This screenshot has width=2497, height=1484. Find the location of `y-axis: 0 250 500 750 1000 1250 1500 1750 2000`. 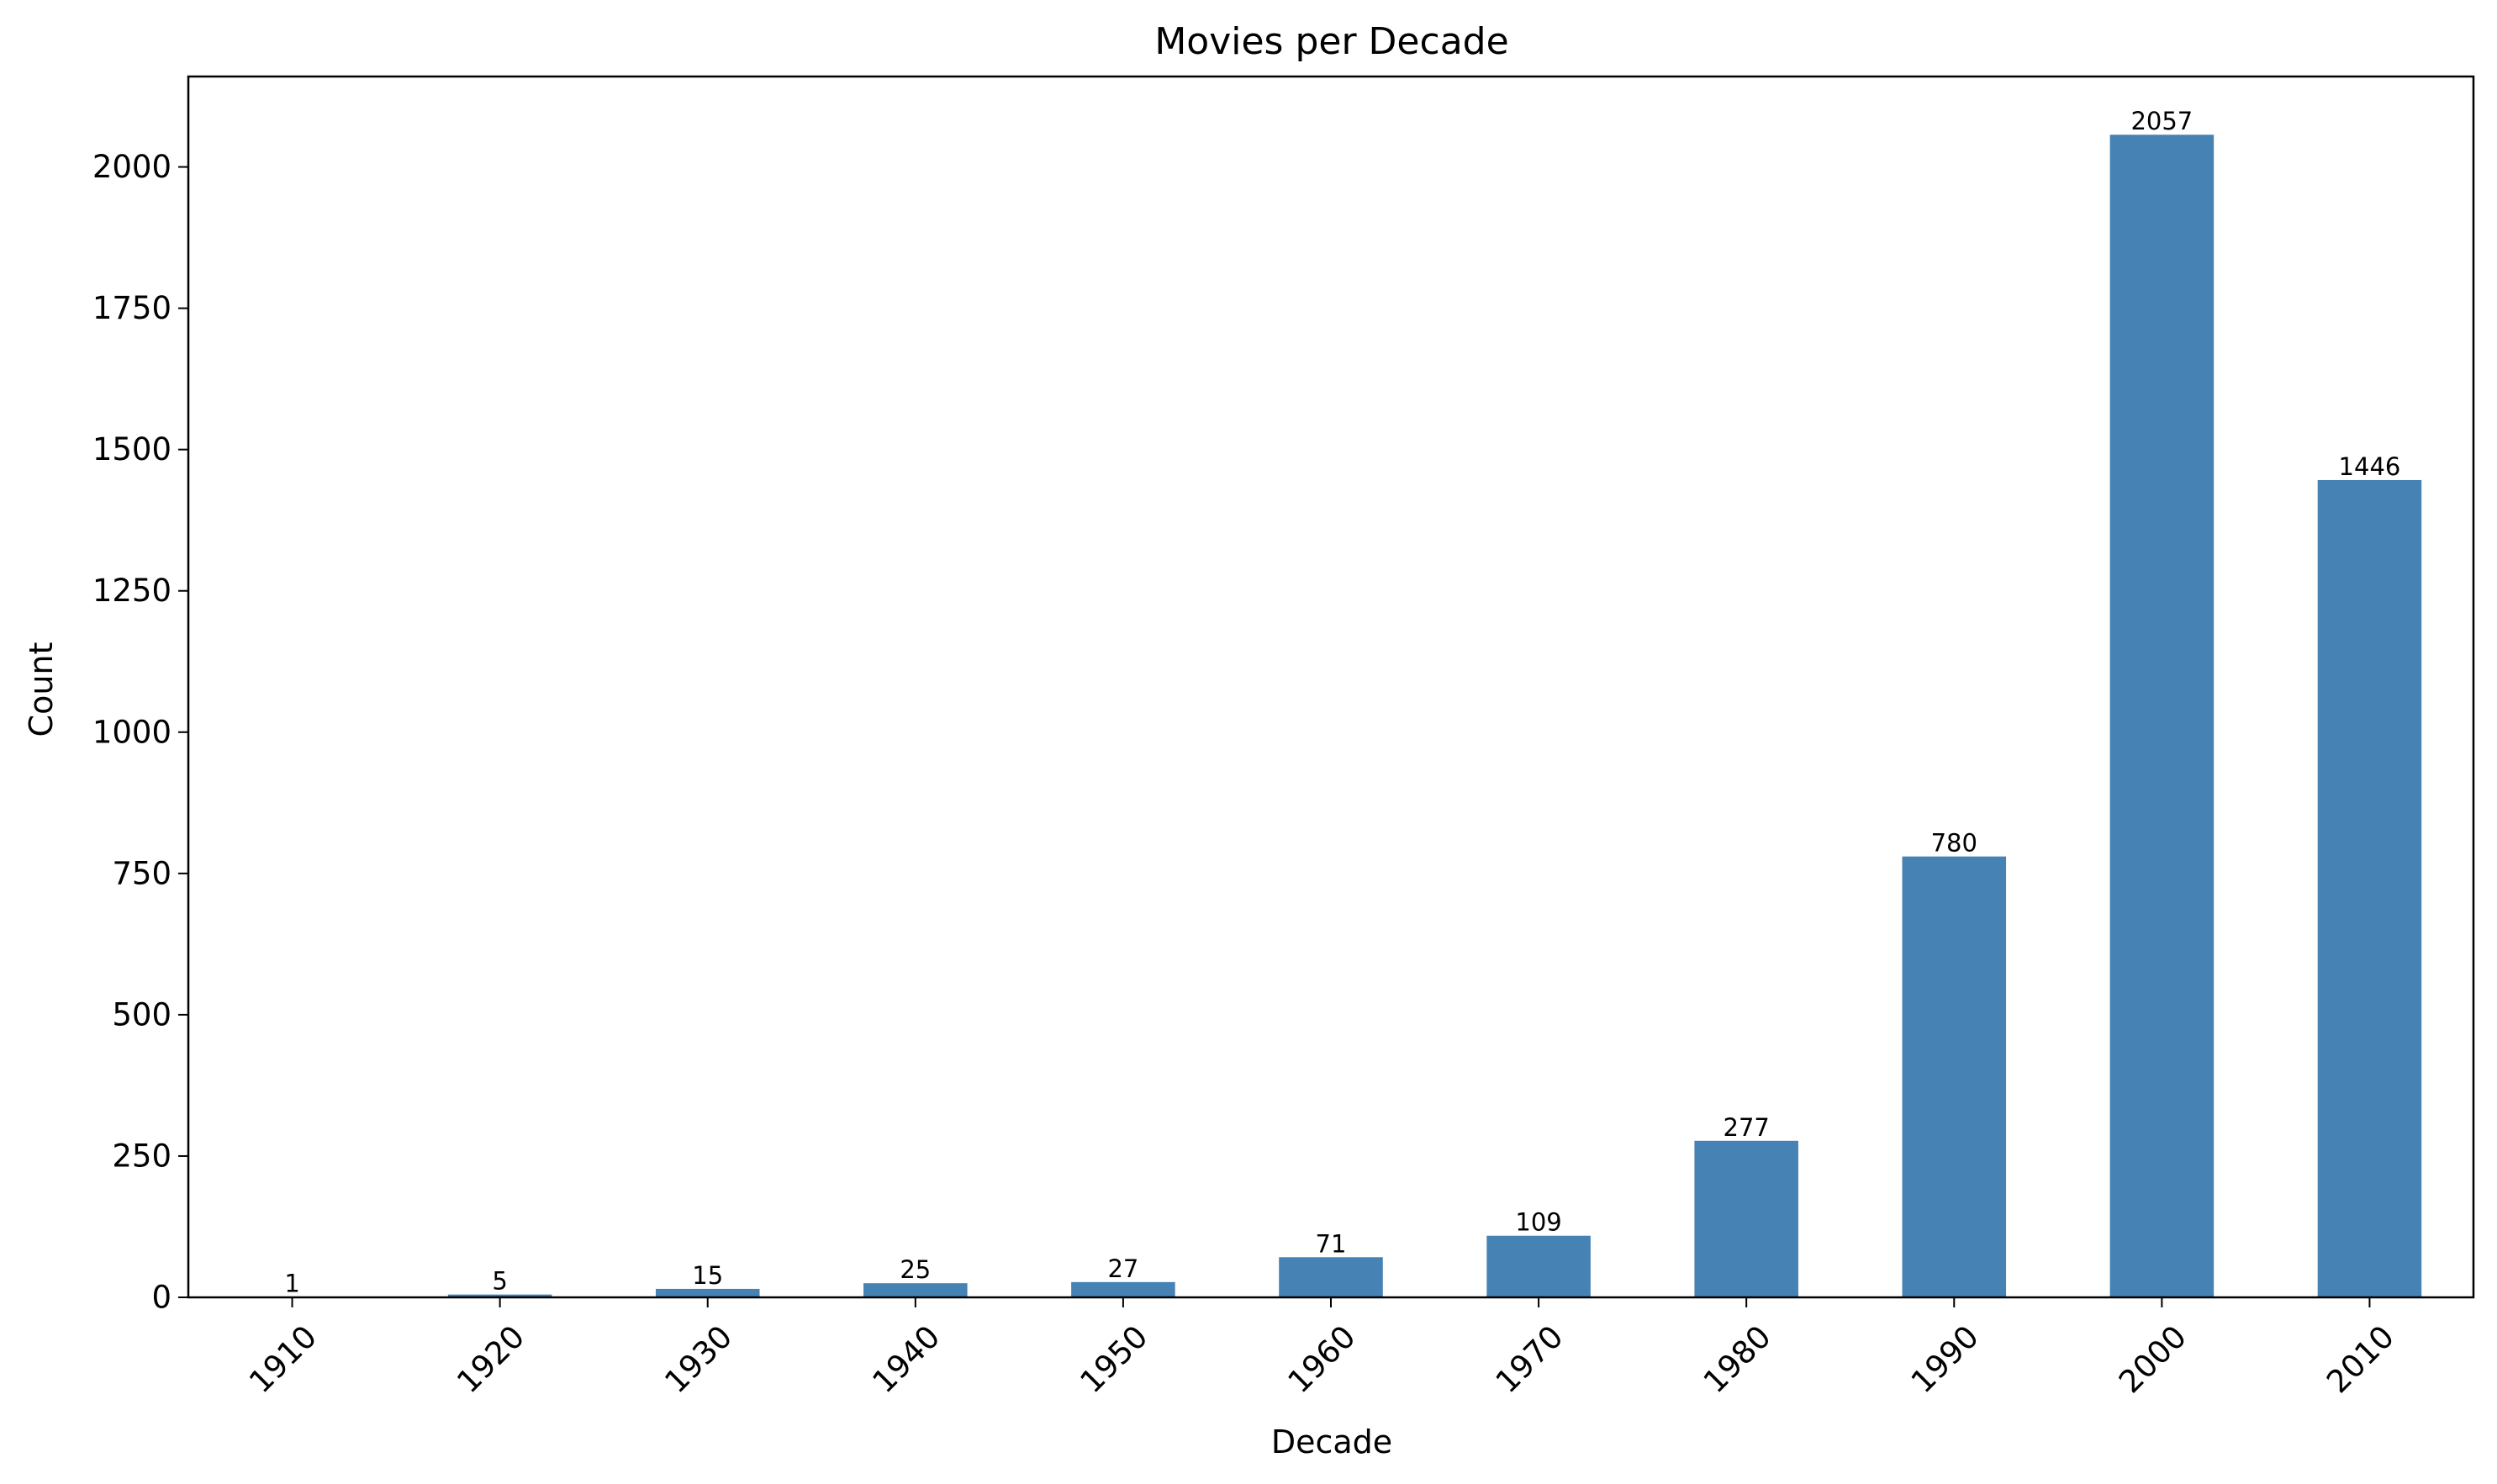

y-axis: 0 250 500 750 1000 1250 1500 1750 2000 is located at coordinates (140, 732).